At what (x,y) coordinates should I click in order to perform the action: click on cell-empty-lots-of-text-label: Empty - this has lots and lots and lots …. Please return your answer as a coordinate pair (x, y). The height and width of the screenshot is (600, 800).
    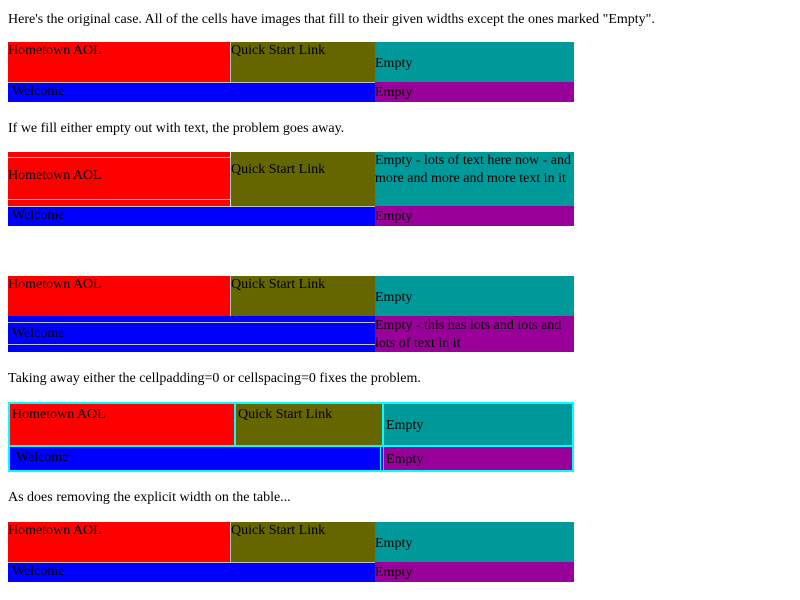
    Looking at the image, I should click on (468, 334).